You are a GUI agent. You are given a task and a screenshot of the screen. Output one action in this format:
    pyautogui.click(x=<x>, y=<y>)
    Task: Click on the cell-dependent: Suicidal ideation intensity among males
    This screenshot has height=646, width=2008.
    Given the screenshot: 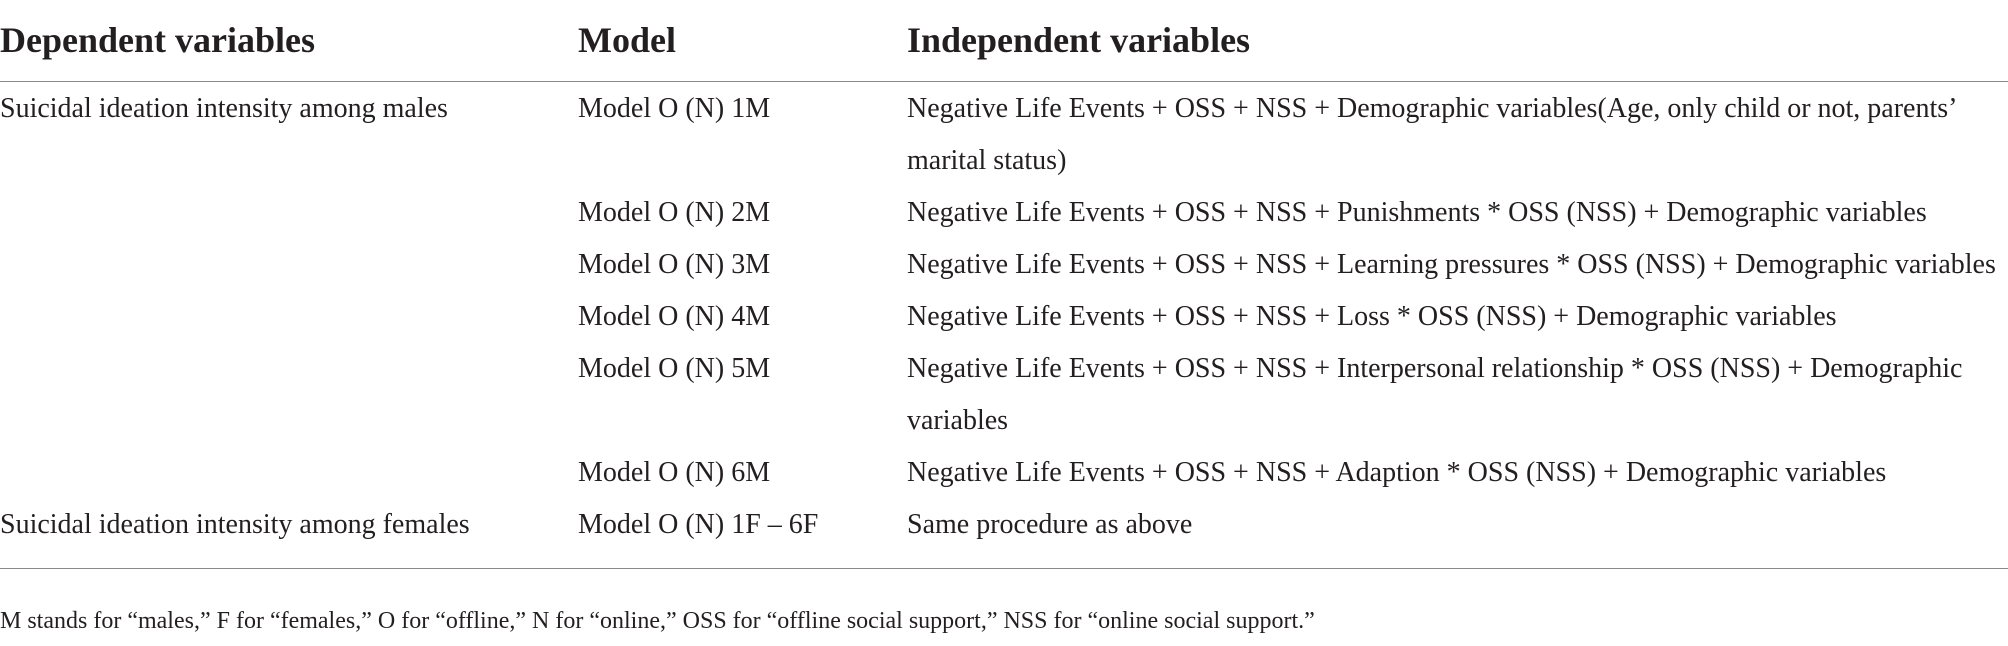 What is the action you would take?
    pyautogui.click(x=224, y=108)
    